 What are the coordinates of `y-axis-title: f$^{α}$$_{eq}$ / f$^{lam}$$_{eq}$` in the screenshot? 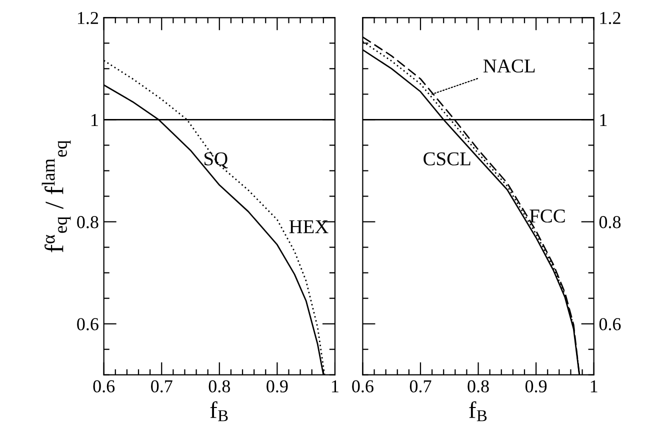 It's located at (56, 196).